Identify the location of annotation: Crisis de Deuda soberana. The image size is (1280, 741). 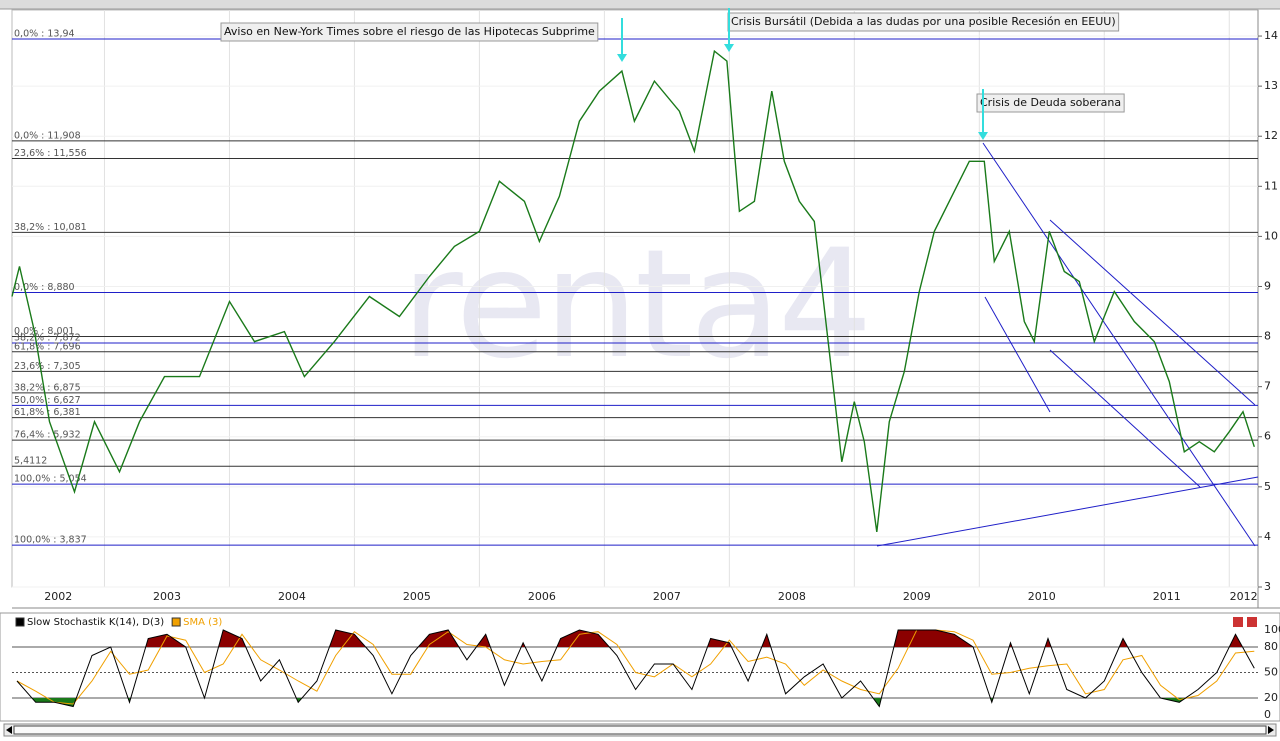
(1050, 114).